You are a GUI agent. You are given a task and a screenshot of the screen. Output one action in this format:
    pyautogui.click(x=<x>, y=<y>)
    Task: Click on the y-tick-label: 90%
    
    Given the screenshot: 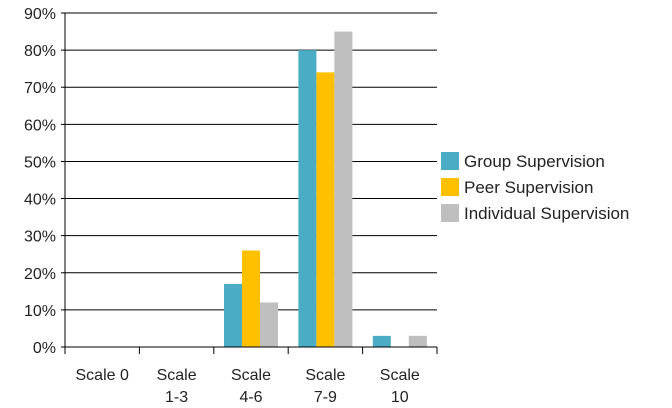 What is the action you would take?
    pyautogui.click(x=40, y=14)
    